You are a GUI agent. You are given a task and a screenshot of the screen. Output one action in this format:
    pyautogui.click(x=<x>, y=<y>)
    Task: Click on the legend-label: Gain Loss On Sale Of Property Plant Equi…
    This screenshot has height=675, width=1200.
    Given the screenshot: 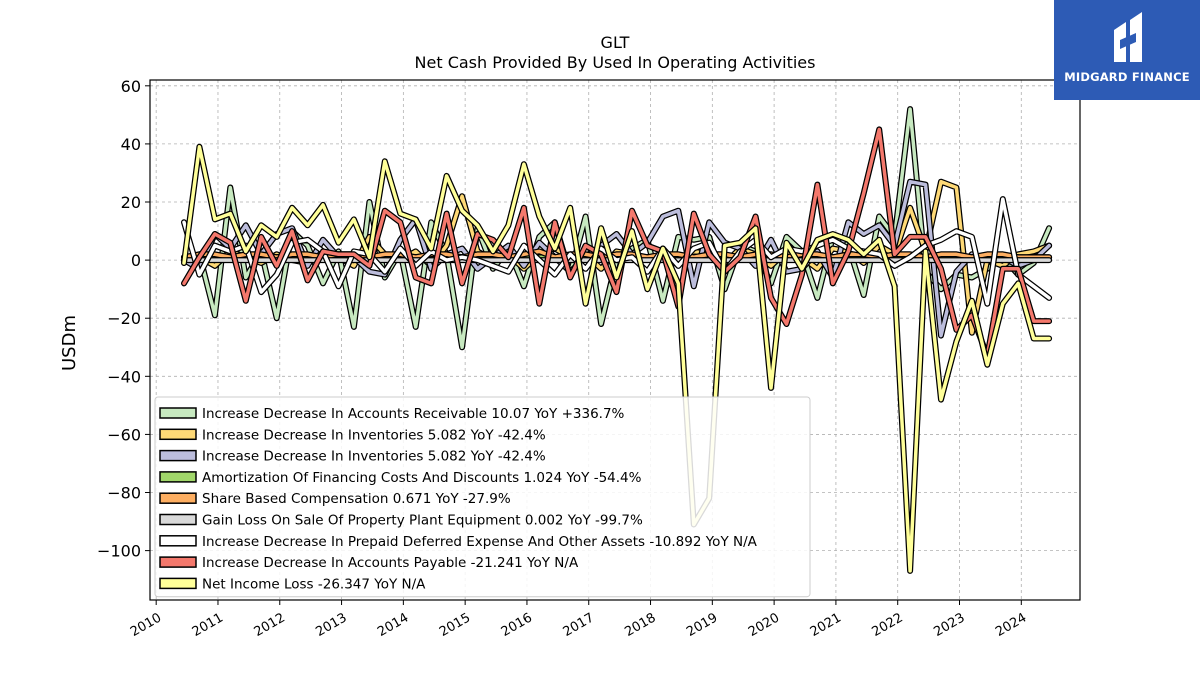 What is the action you would take?
    pyautogui.click(x=422, y=521)
    